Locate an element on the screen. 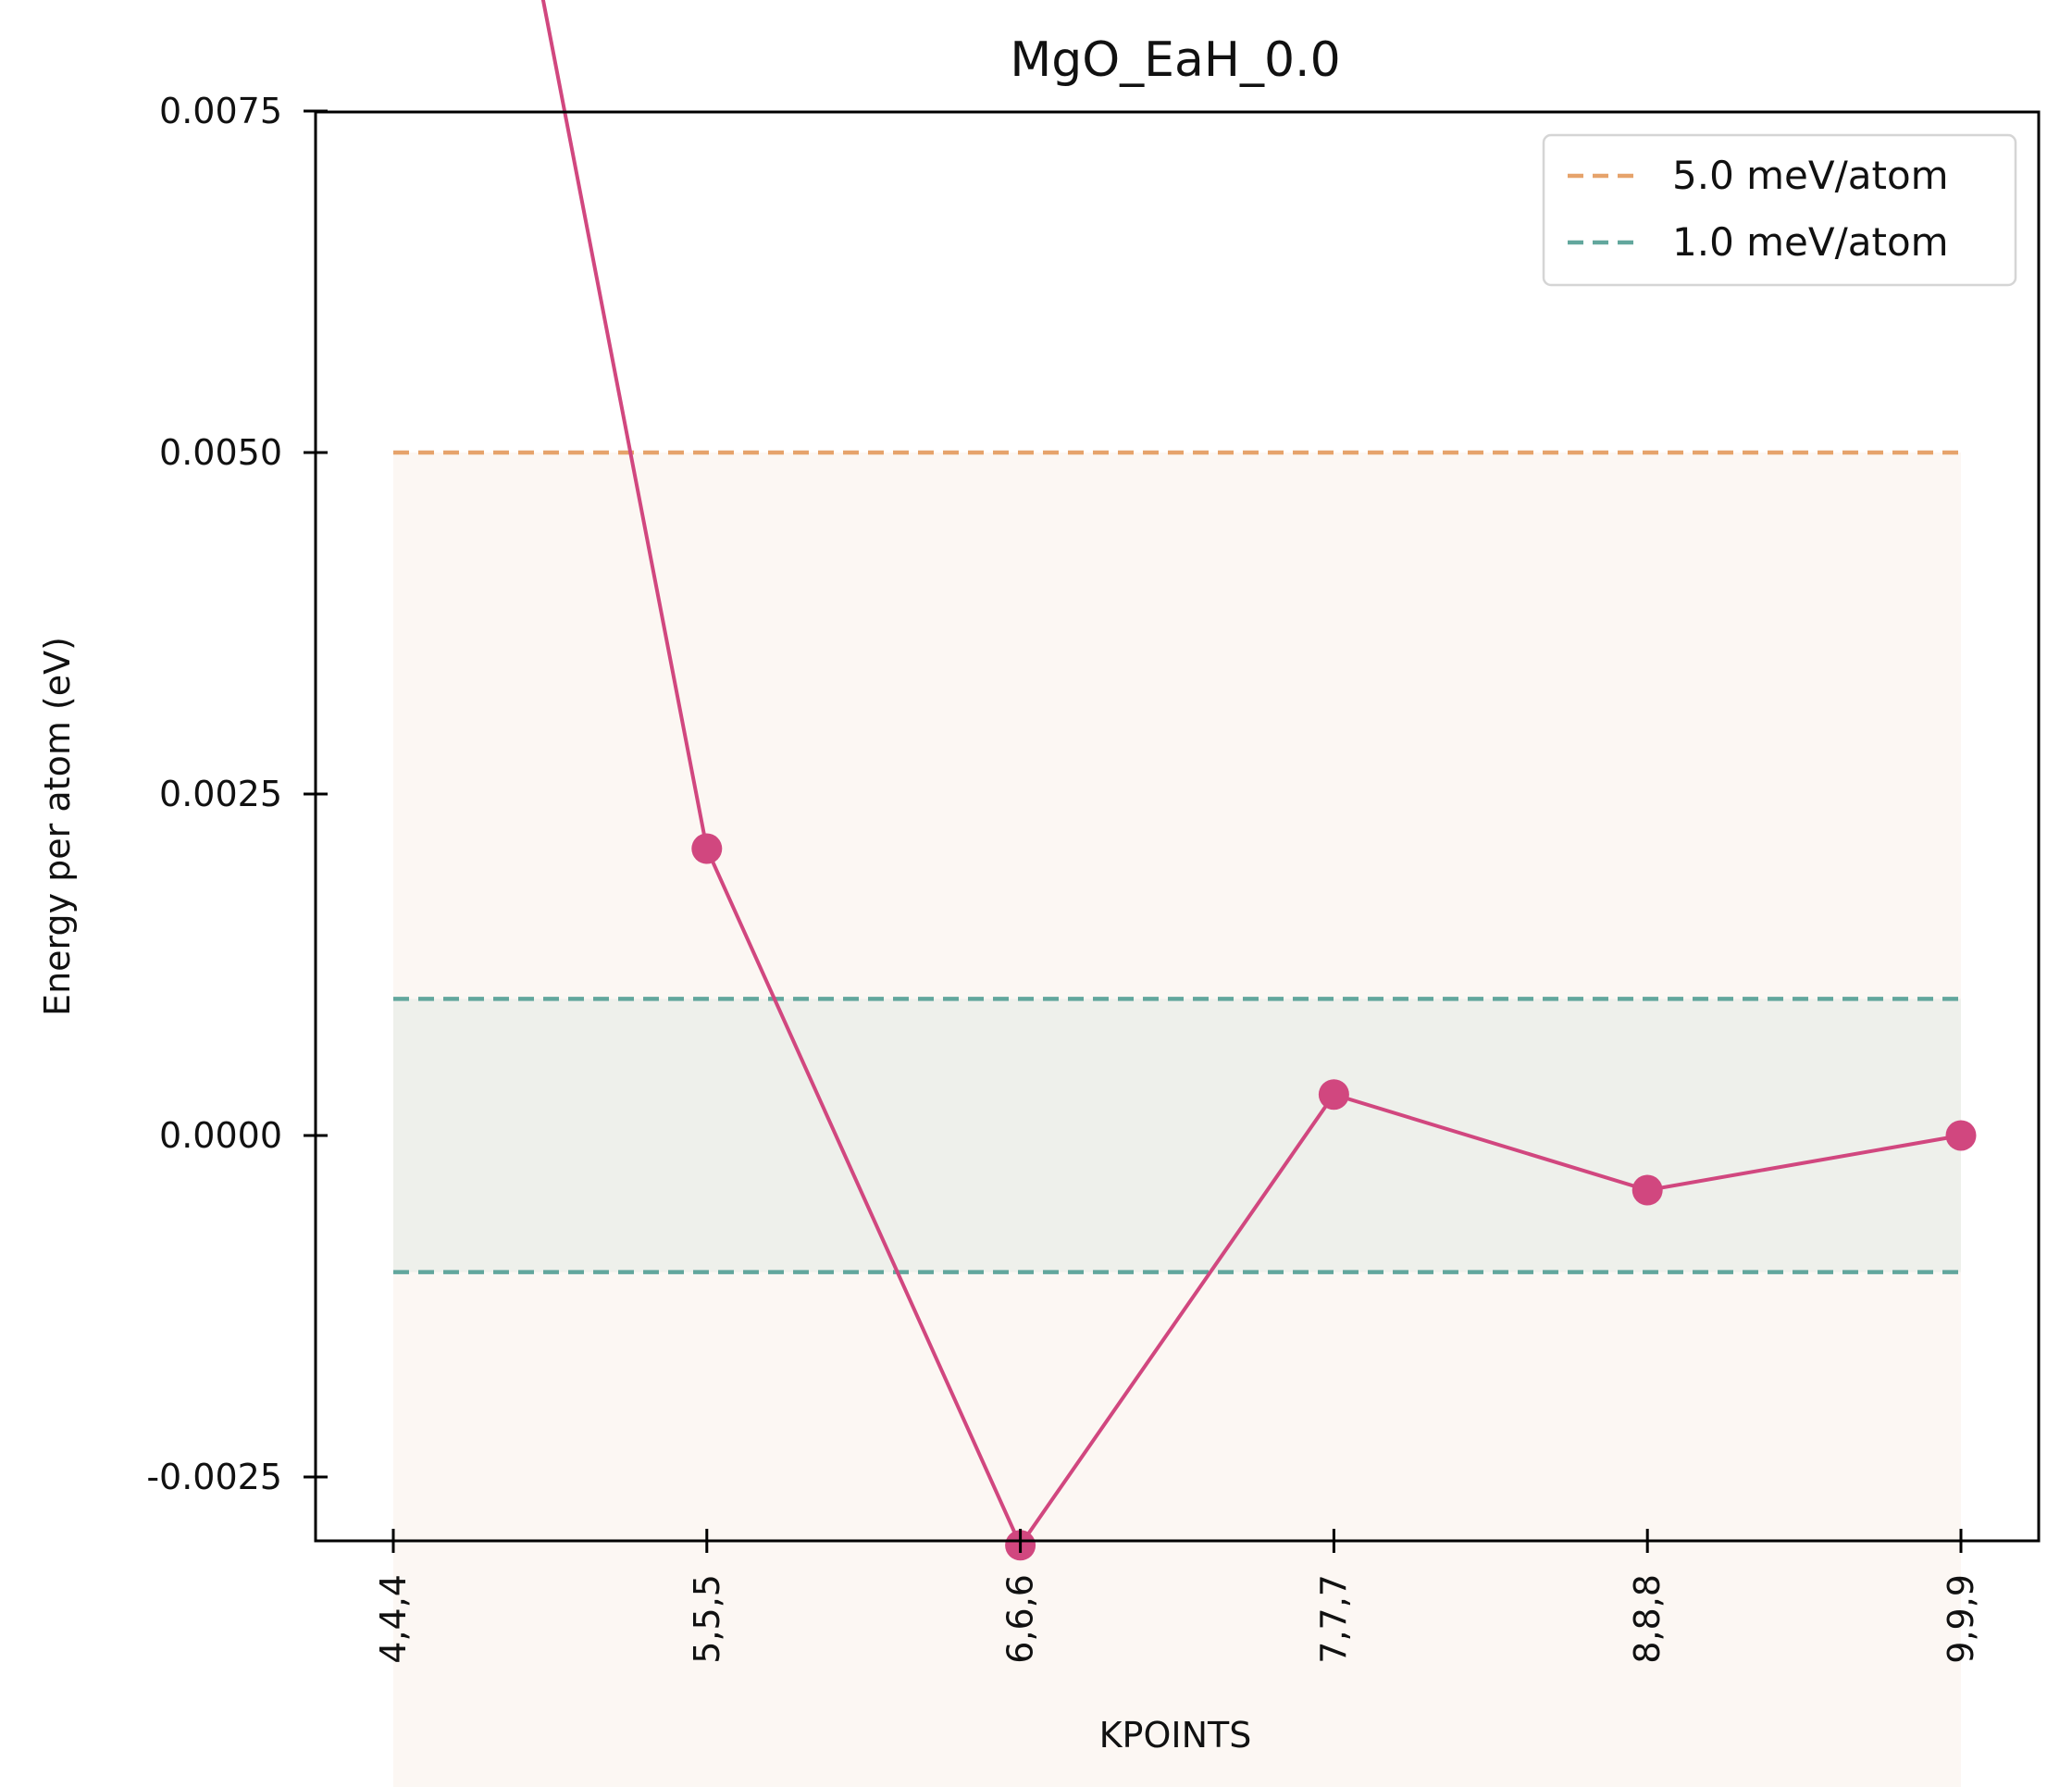 Image resolution: width=2072 pixels, height=1787 pixels. x-tick-label-5: 9,9,9 is located at coordinates (1961, 1619).